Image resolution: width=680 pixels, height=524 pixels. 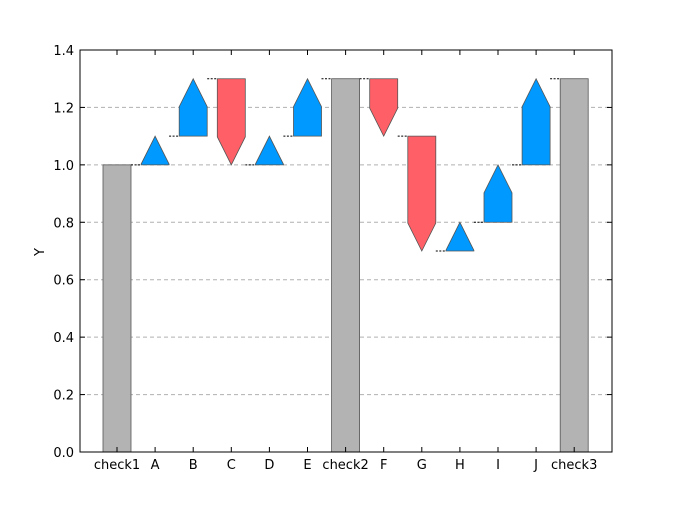 What do you see at coordinates (345, 465) in the screenshot?
I see `x-tick-label: check2` at bounding box center [345, 465].